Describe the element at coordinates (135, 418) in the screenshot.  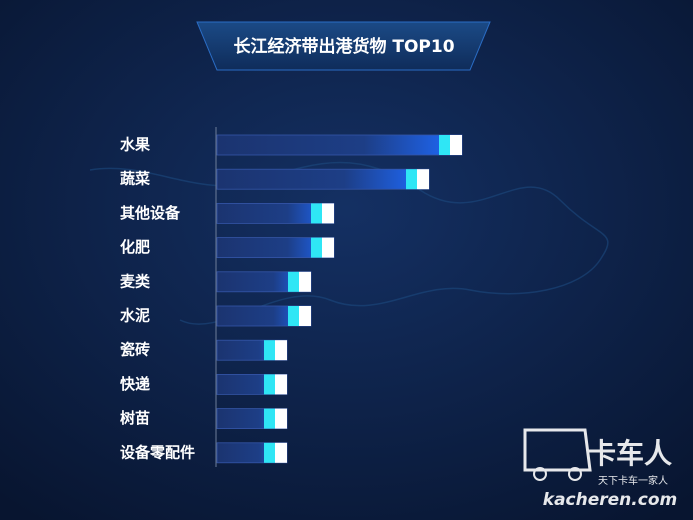
I see `y-tick-label: 树苗` at that location.